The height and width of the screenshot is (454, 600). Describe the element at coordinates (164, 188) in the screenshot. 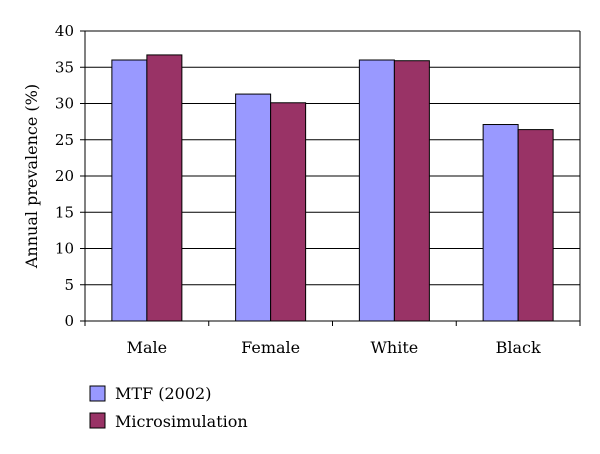

I see `bar-male-microsimulation` at that location.